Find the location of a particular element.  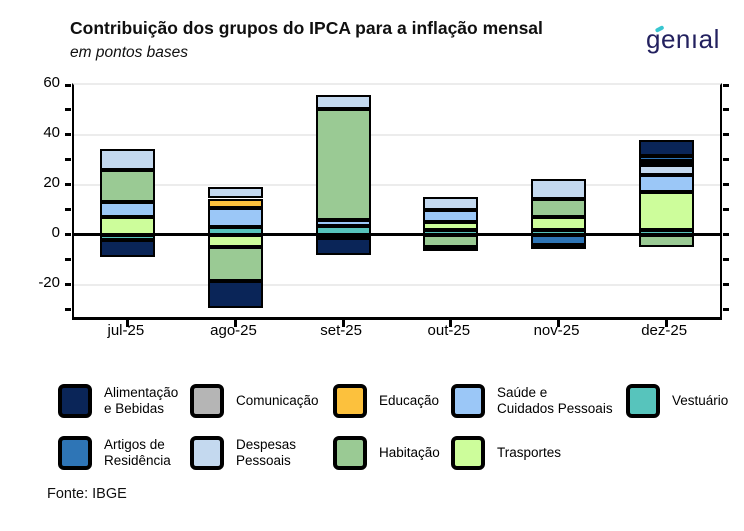

legend-item-artigos: Artigos de Residência is located at coordinates (114, 453).